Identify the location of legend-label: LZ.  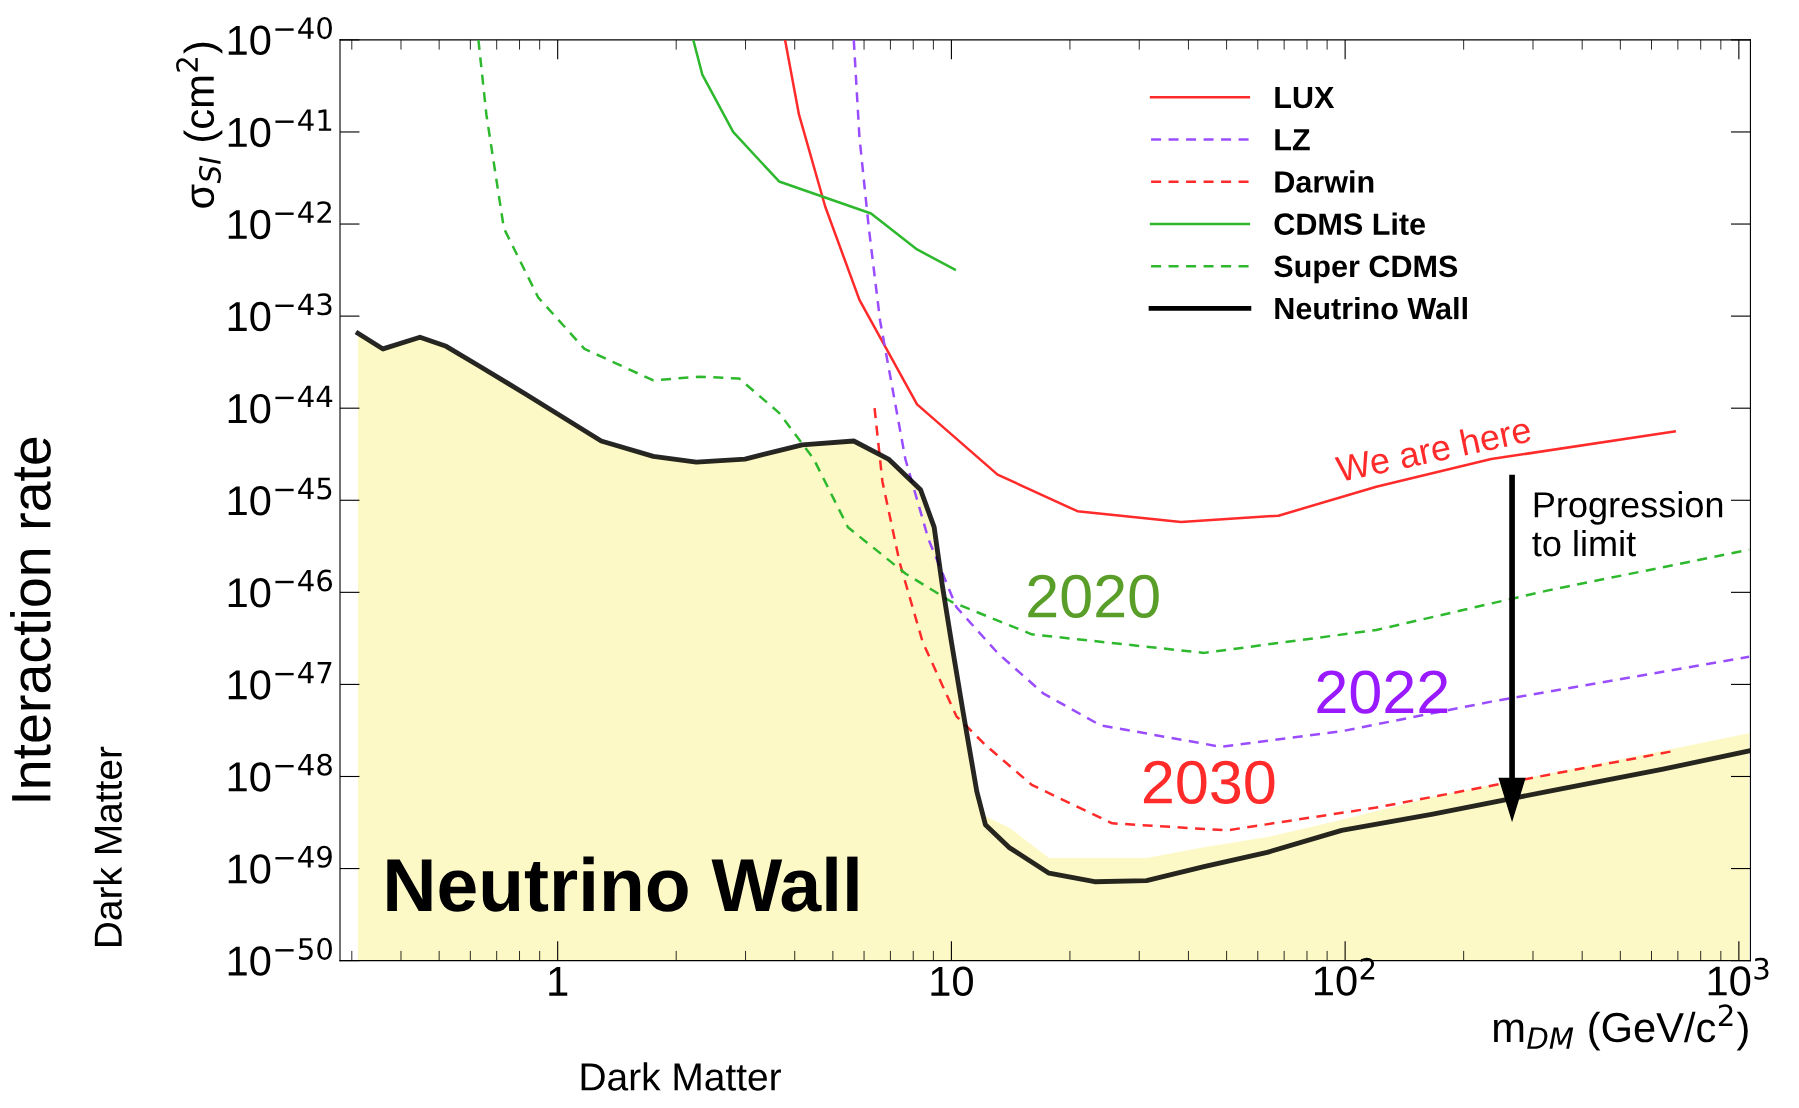
(1292, 140).